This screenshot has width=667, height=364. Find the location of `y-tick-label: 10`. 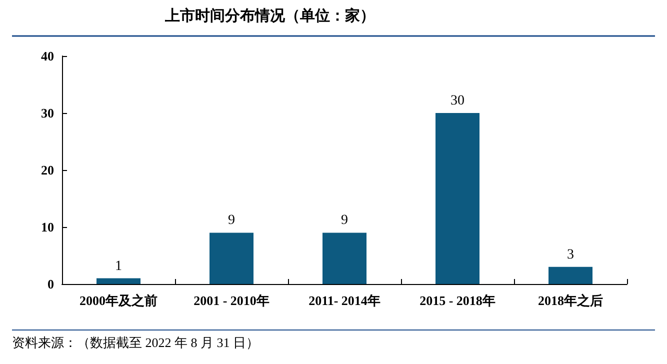

y-tick-label: 10 is located at coordinates (47, 227).